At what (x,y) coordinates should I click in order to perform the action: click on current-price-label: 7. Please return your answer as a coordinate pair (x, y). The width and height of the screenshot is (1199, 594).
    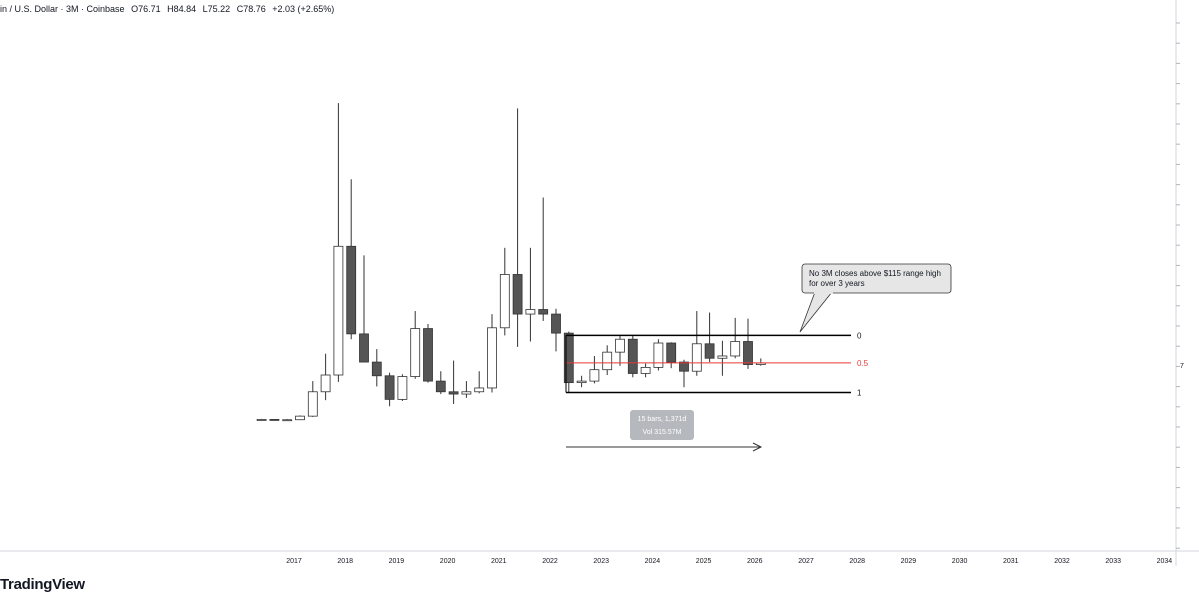
    Looking at the image, I should click on (1182, 366).